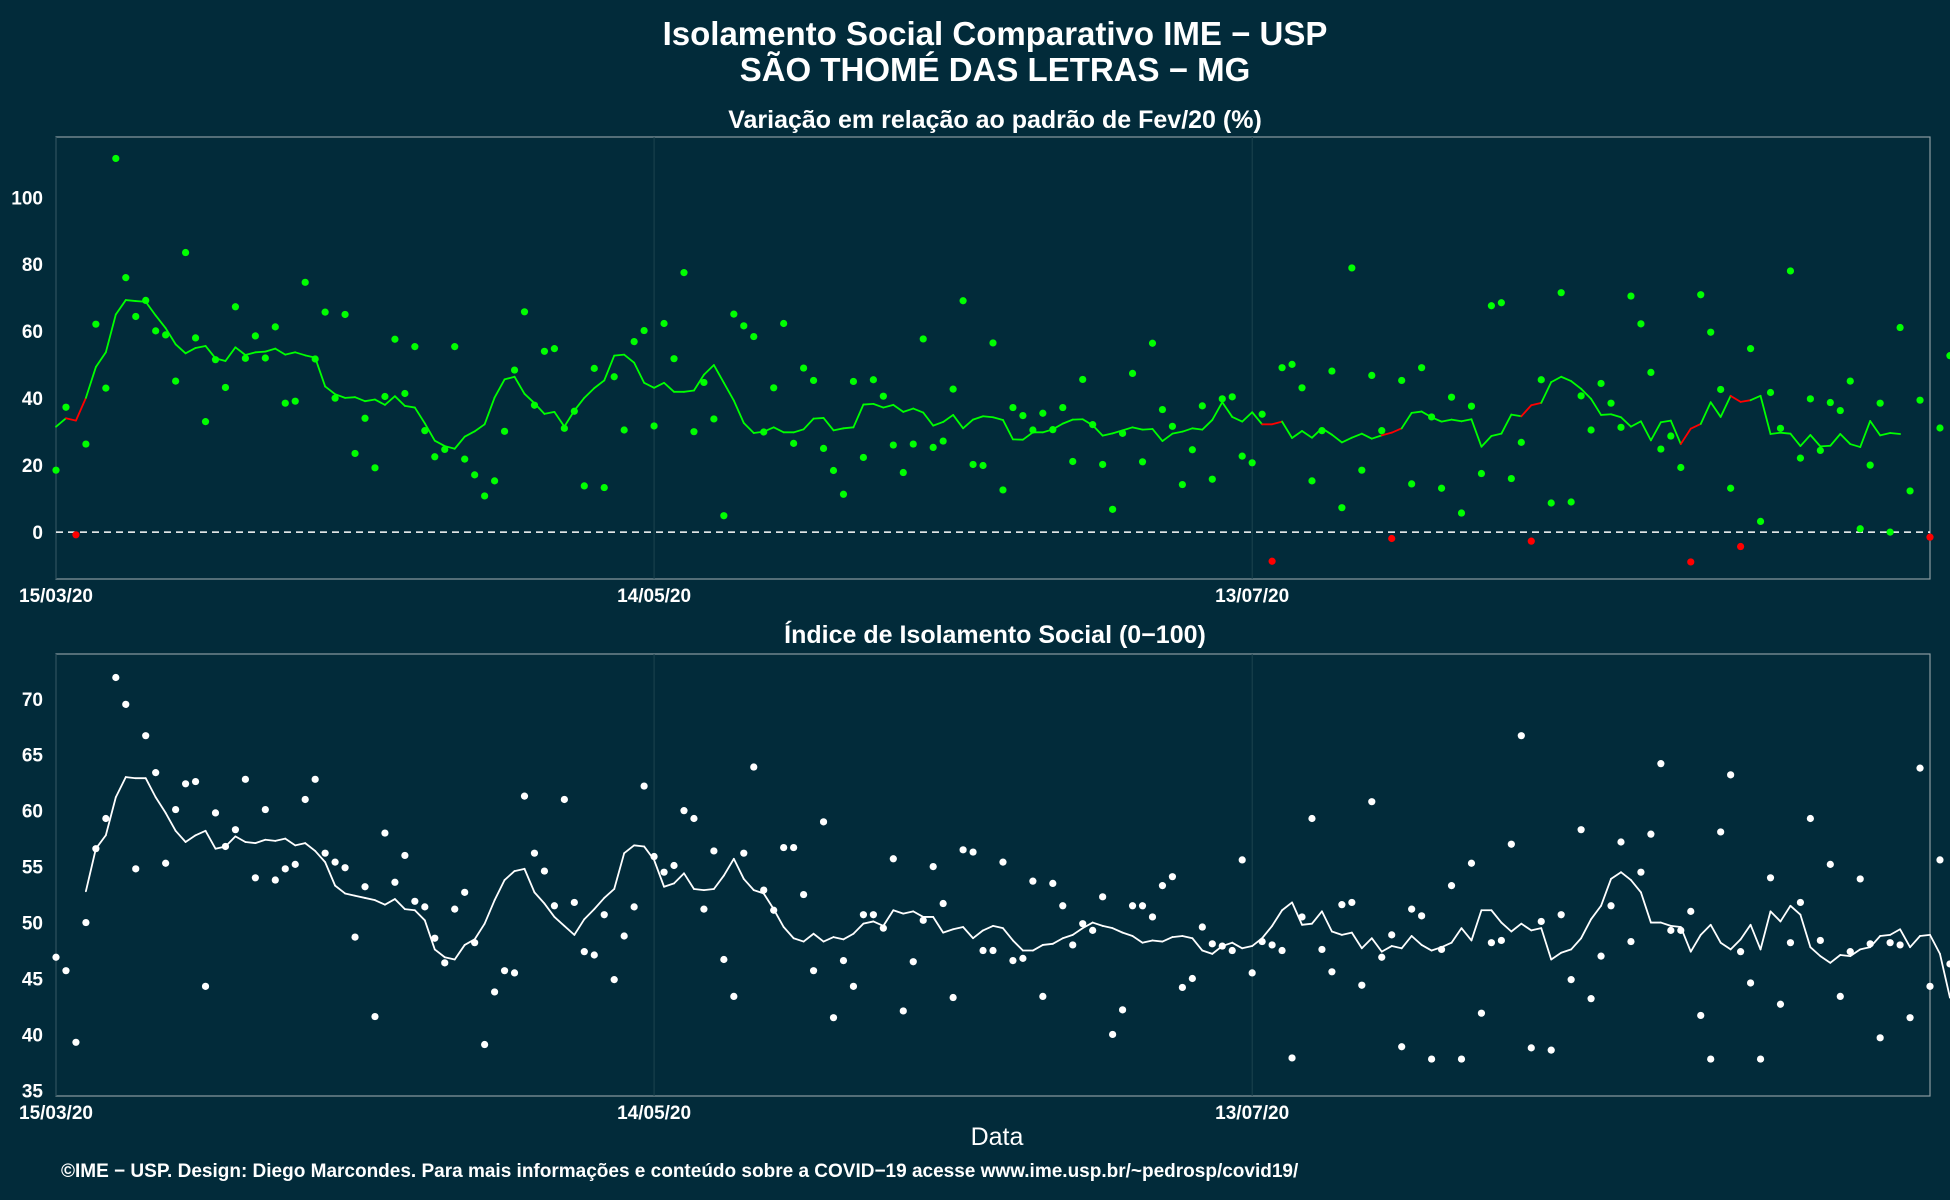 The image size is (1950, 1200). What do you see at coordinates (32, 265) in the screenshot?
I see `y-tick-label: 80` at bounding box center [32, 265].